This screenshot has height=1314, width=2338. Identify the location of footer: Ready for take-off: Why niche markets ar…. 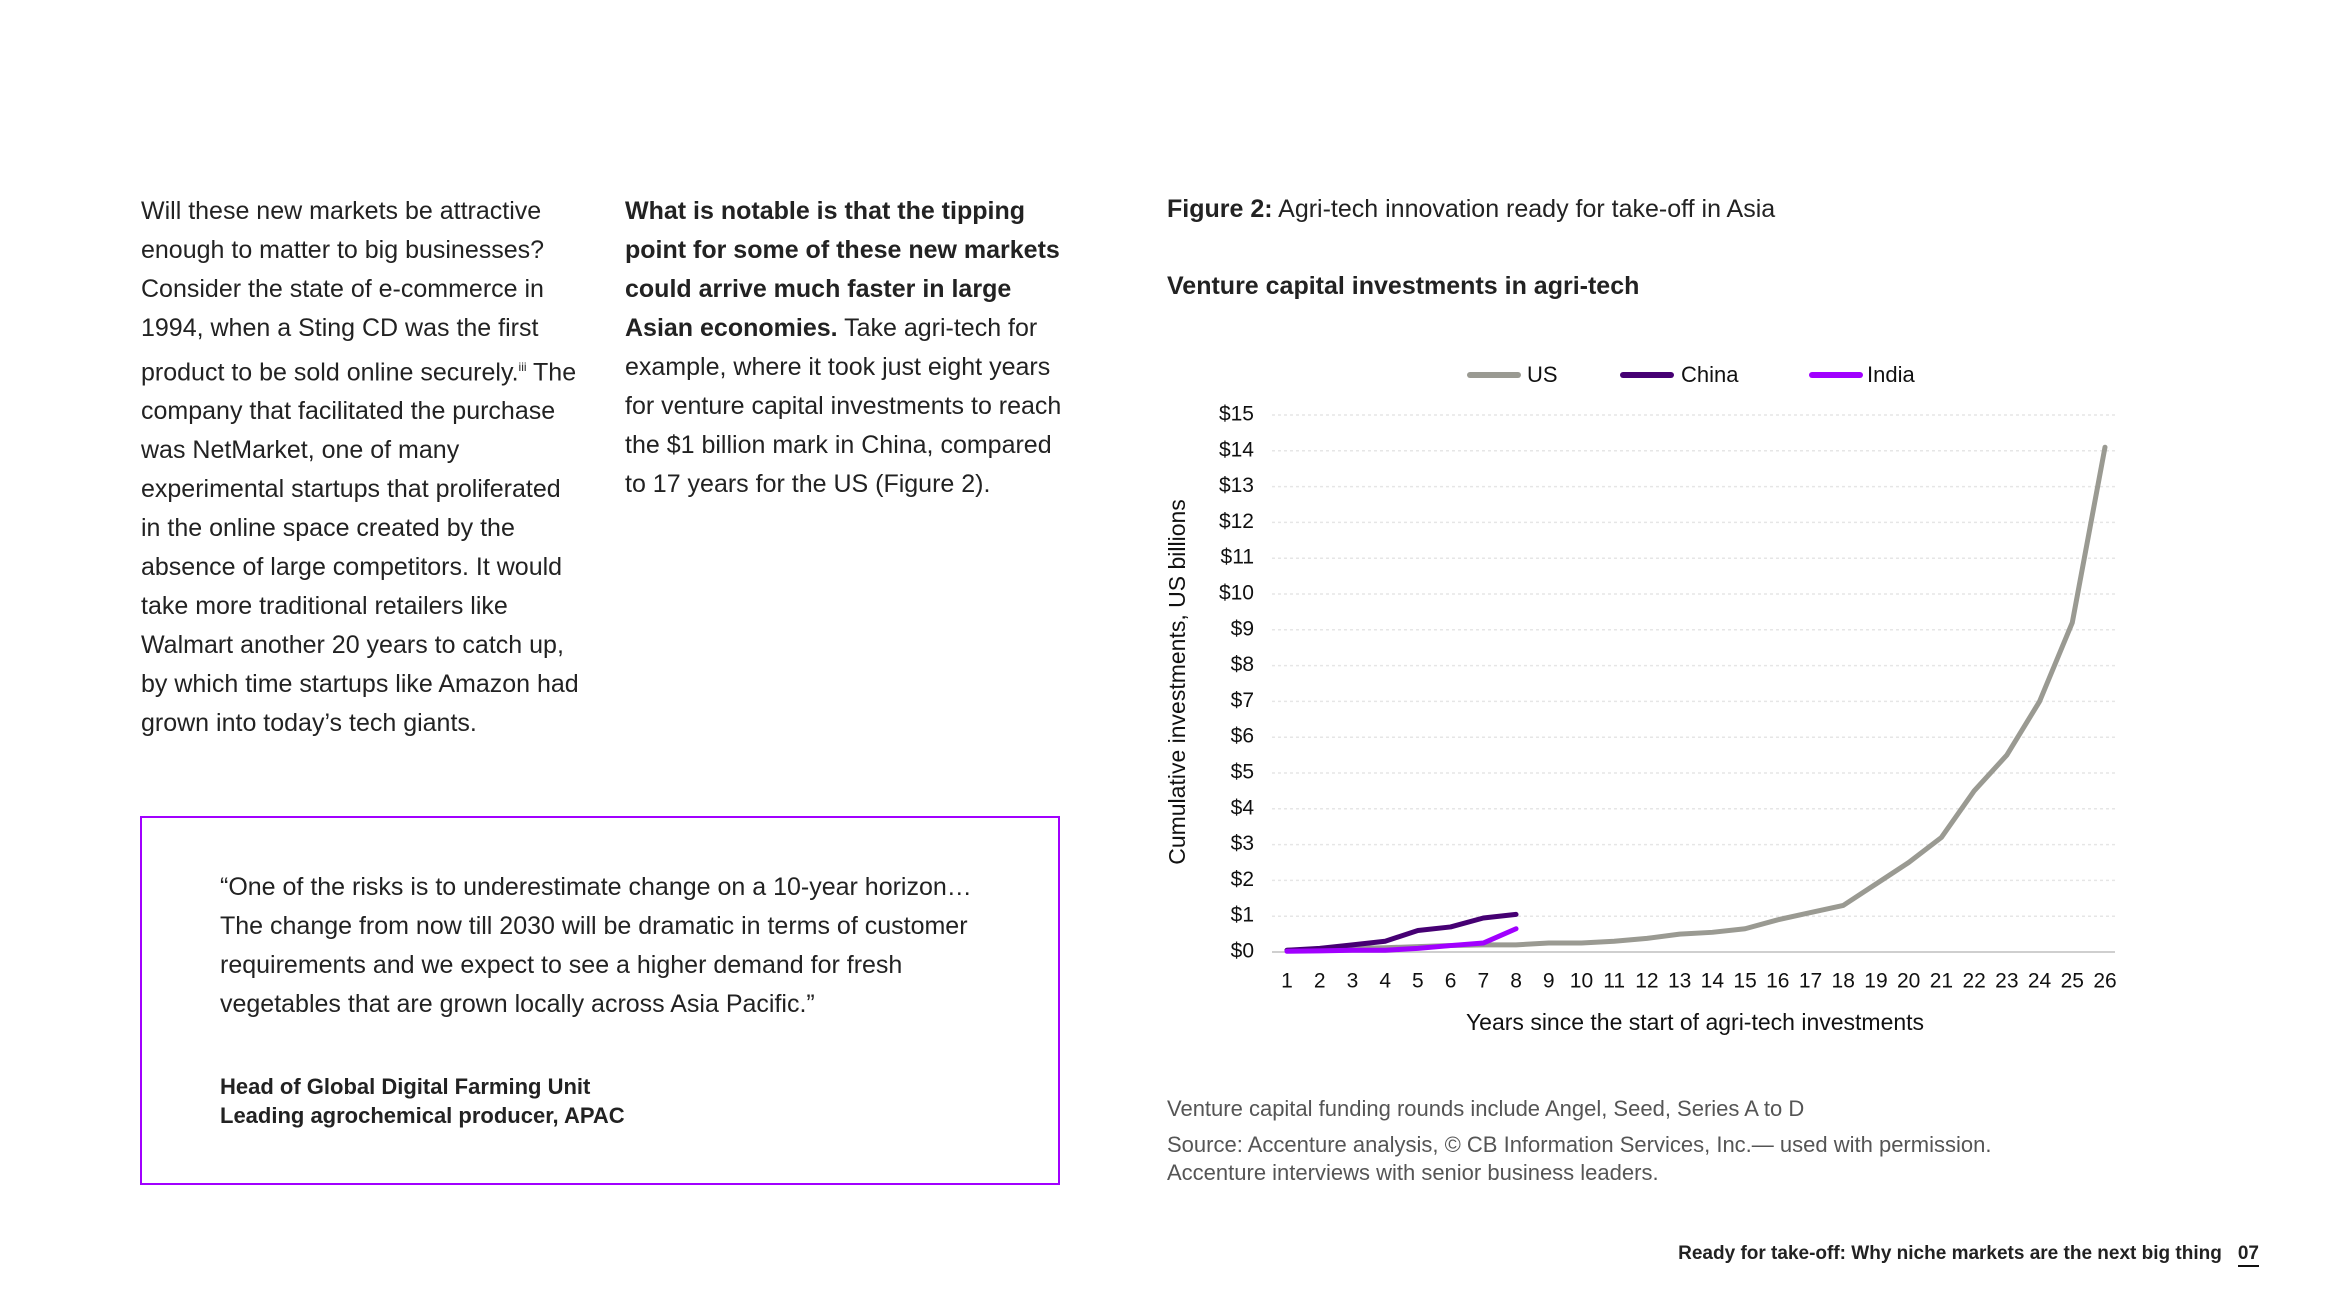
(1968, 1255).